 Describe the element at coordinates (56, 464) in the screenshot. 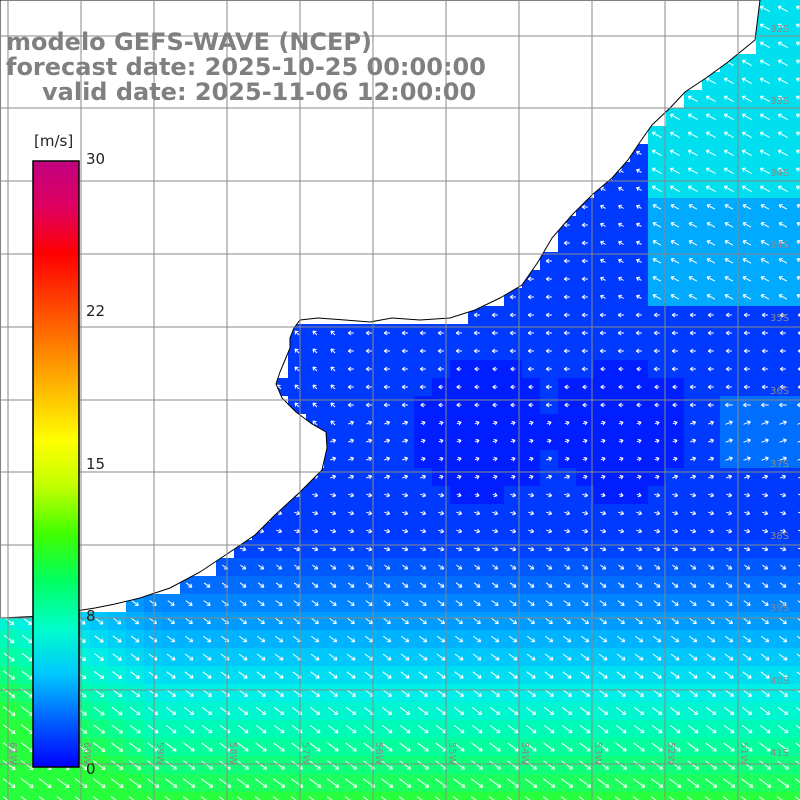

I see `colorbar-bar` at that location.